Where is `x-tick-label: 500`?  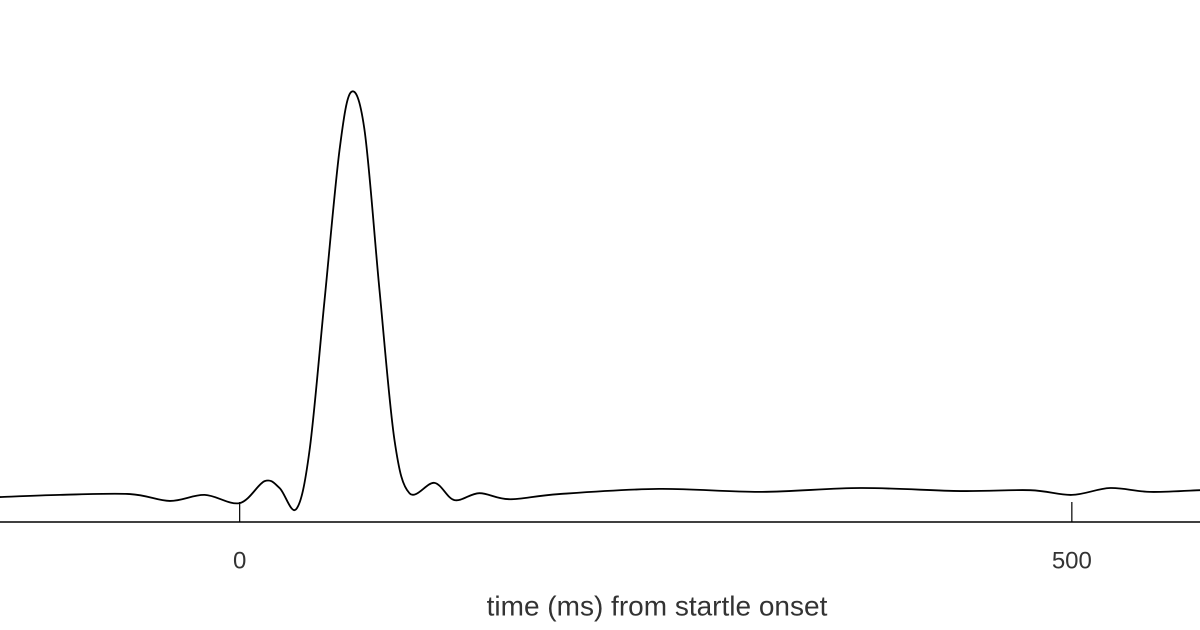 x-tick-label: 500 is located at coordinates (1072, 560).